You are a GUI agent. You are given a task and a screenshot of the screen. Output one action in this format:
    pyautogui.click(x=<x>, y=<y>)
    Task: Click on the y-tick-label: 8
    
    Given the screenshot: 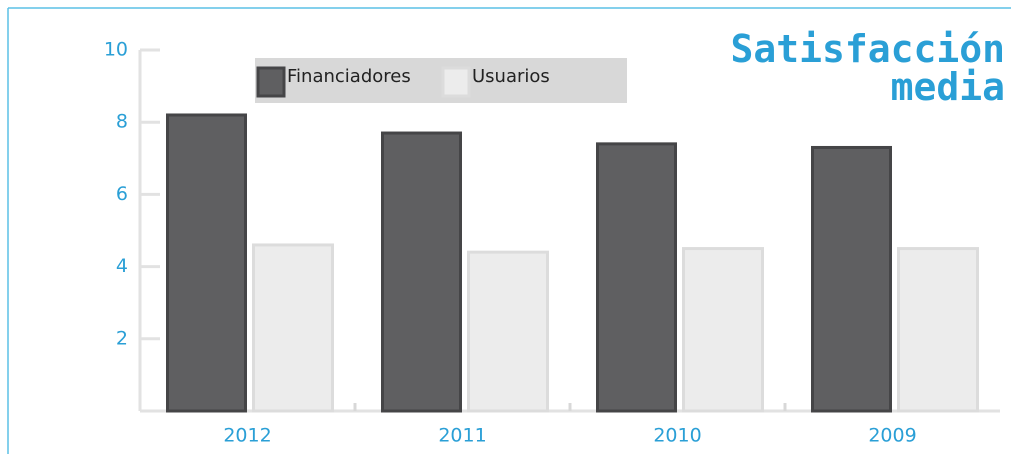 What is the action you would take?
    pyautogui.click(x=122, y=122)
    